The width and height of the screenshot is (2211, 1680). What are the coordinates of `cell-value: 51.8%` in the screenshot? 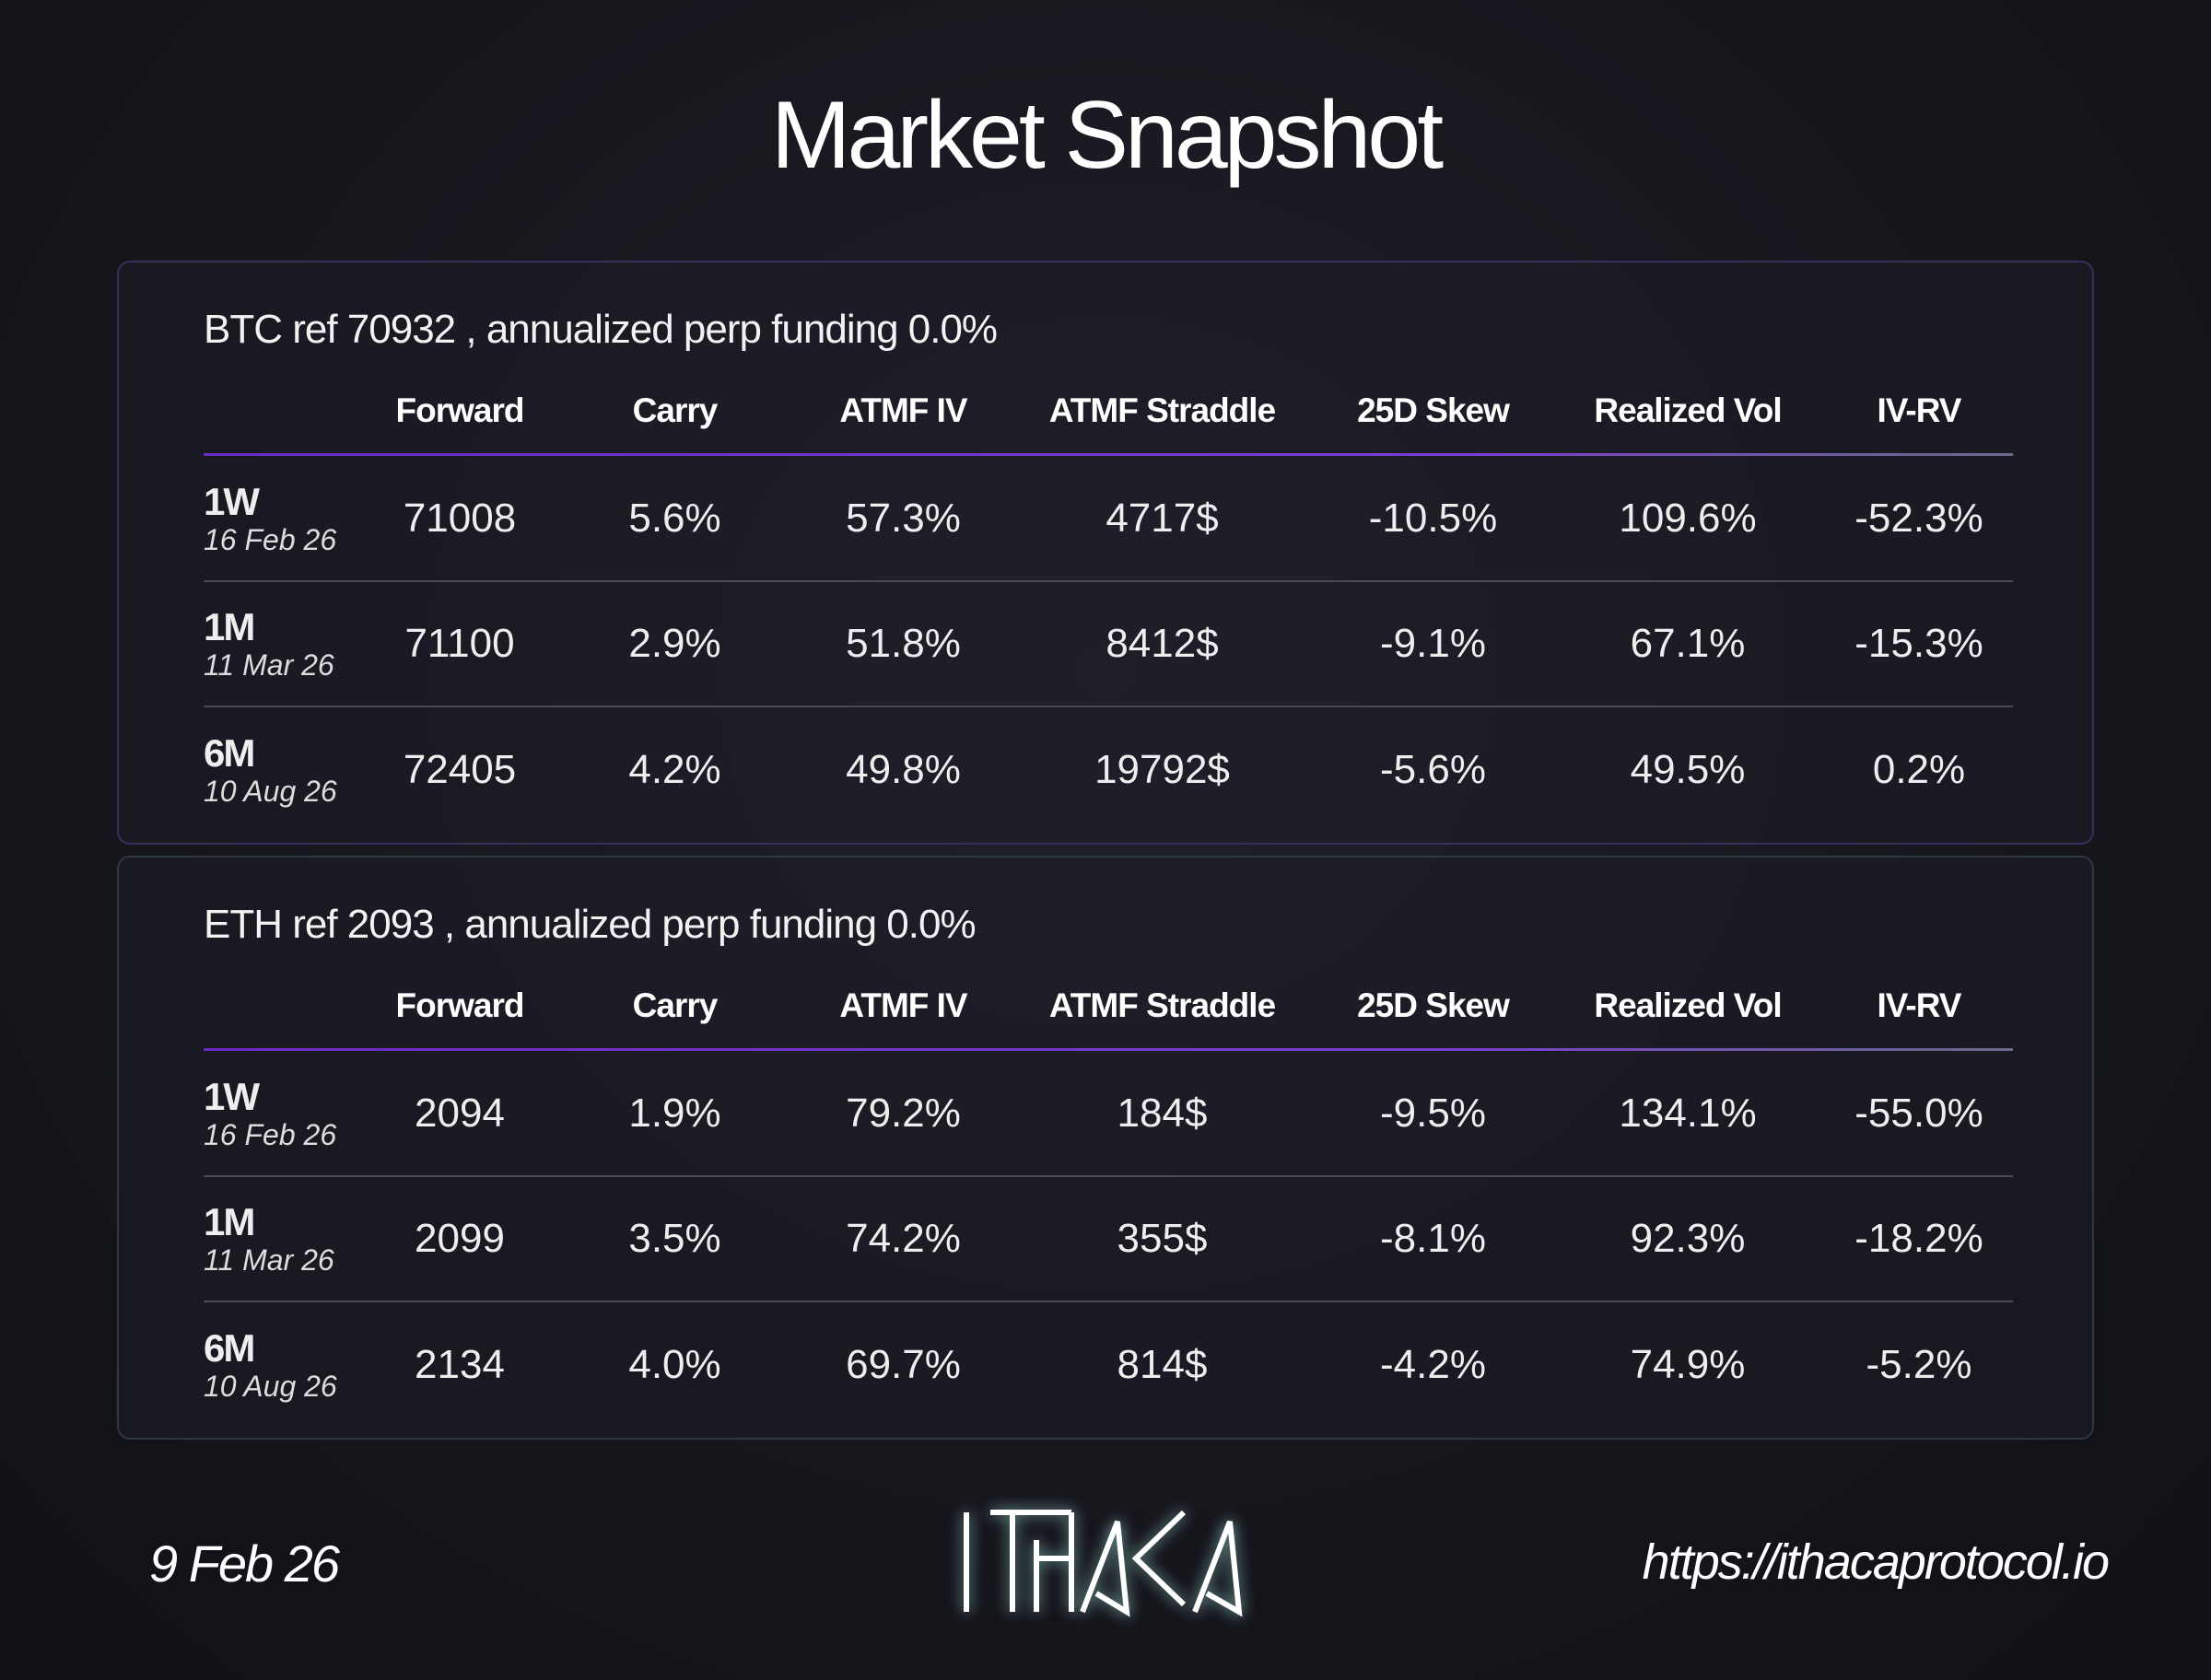 It's located at (903, 643).